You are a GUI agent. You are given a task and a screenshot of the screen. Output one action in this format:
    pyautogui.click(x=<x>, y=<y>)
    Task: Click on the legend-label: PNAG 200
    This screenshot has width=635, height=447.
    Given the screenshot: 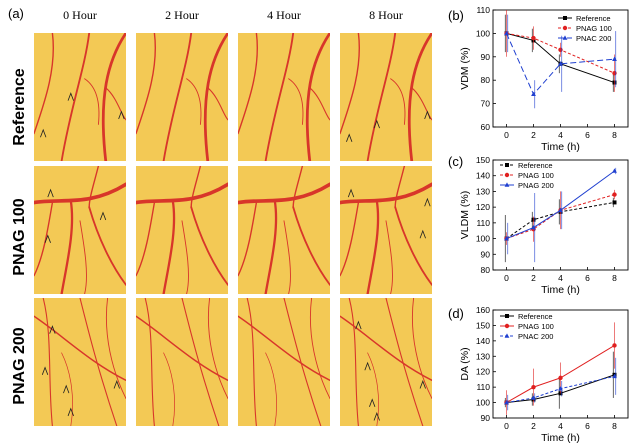 What is the action you would take?
    pyautogui.click(x=536, y=185)
    